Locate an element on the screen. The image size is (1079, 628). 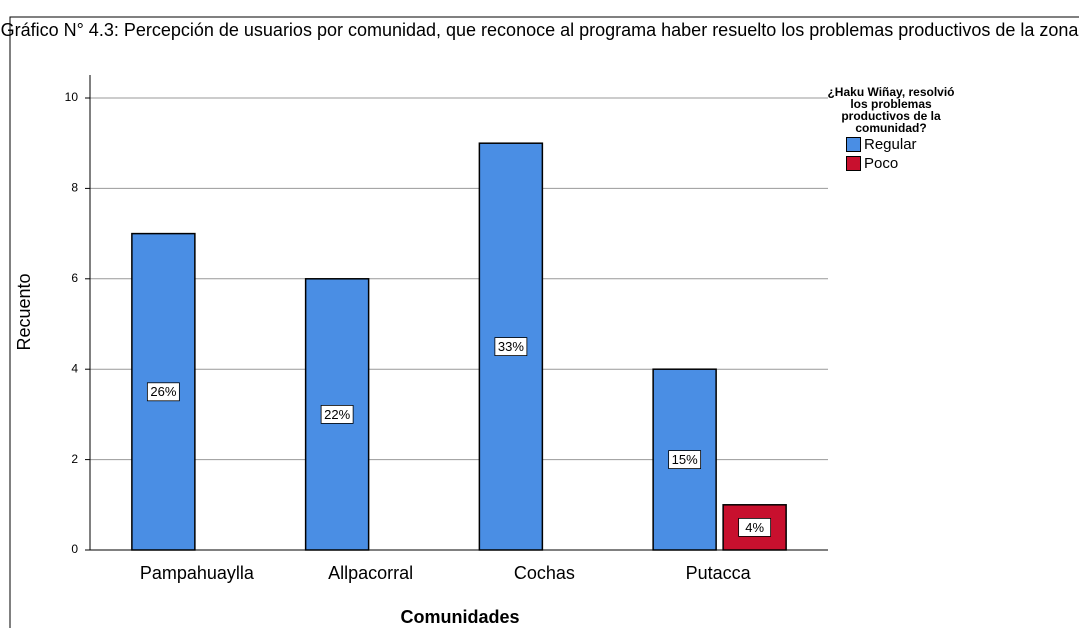
x-tick-label: Cochas is located at coordinates (544, 573).